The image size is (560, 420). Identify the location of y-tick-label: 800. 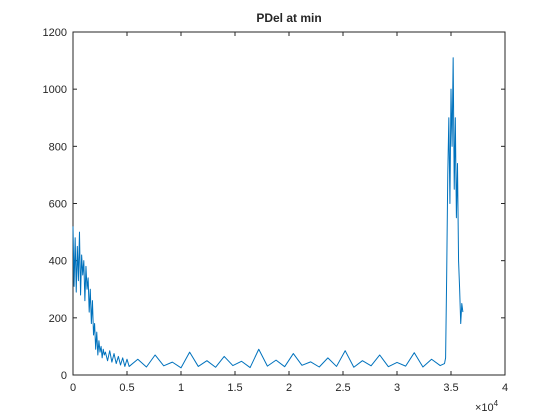
(58, 147).